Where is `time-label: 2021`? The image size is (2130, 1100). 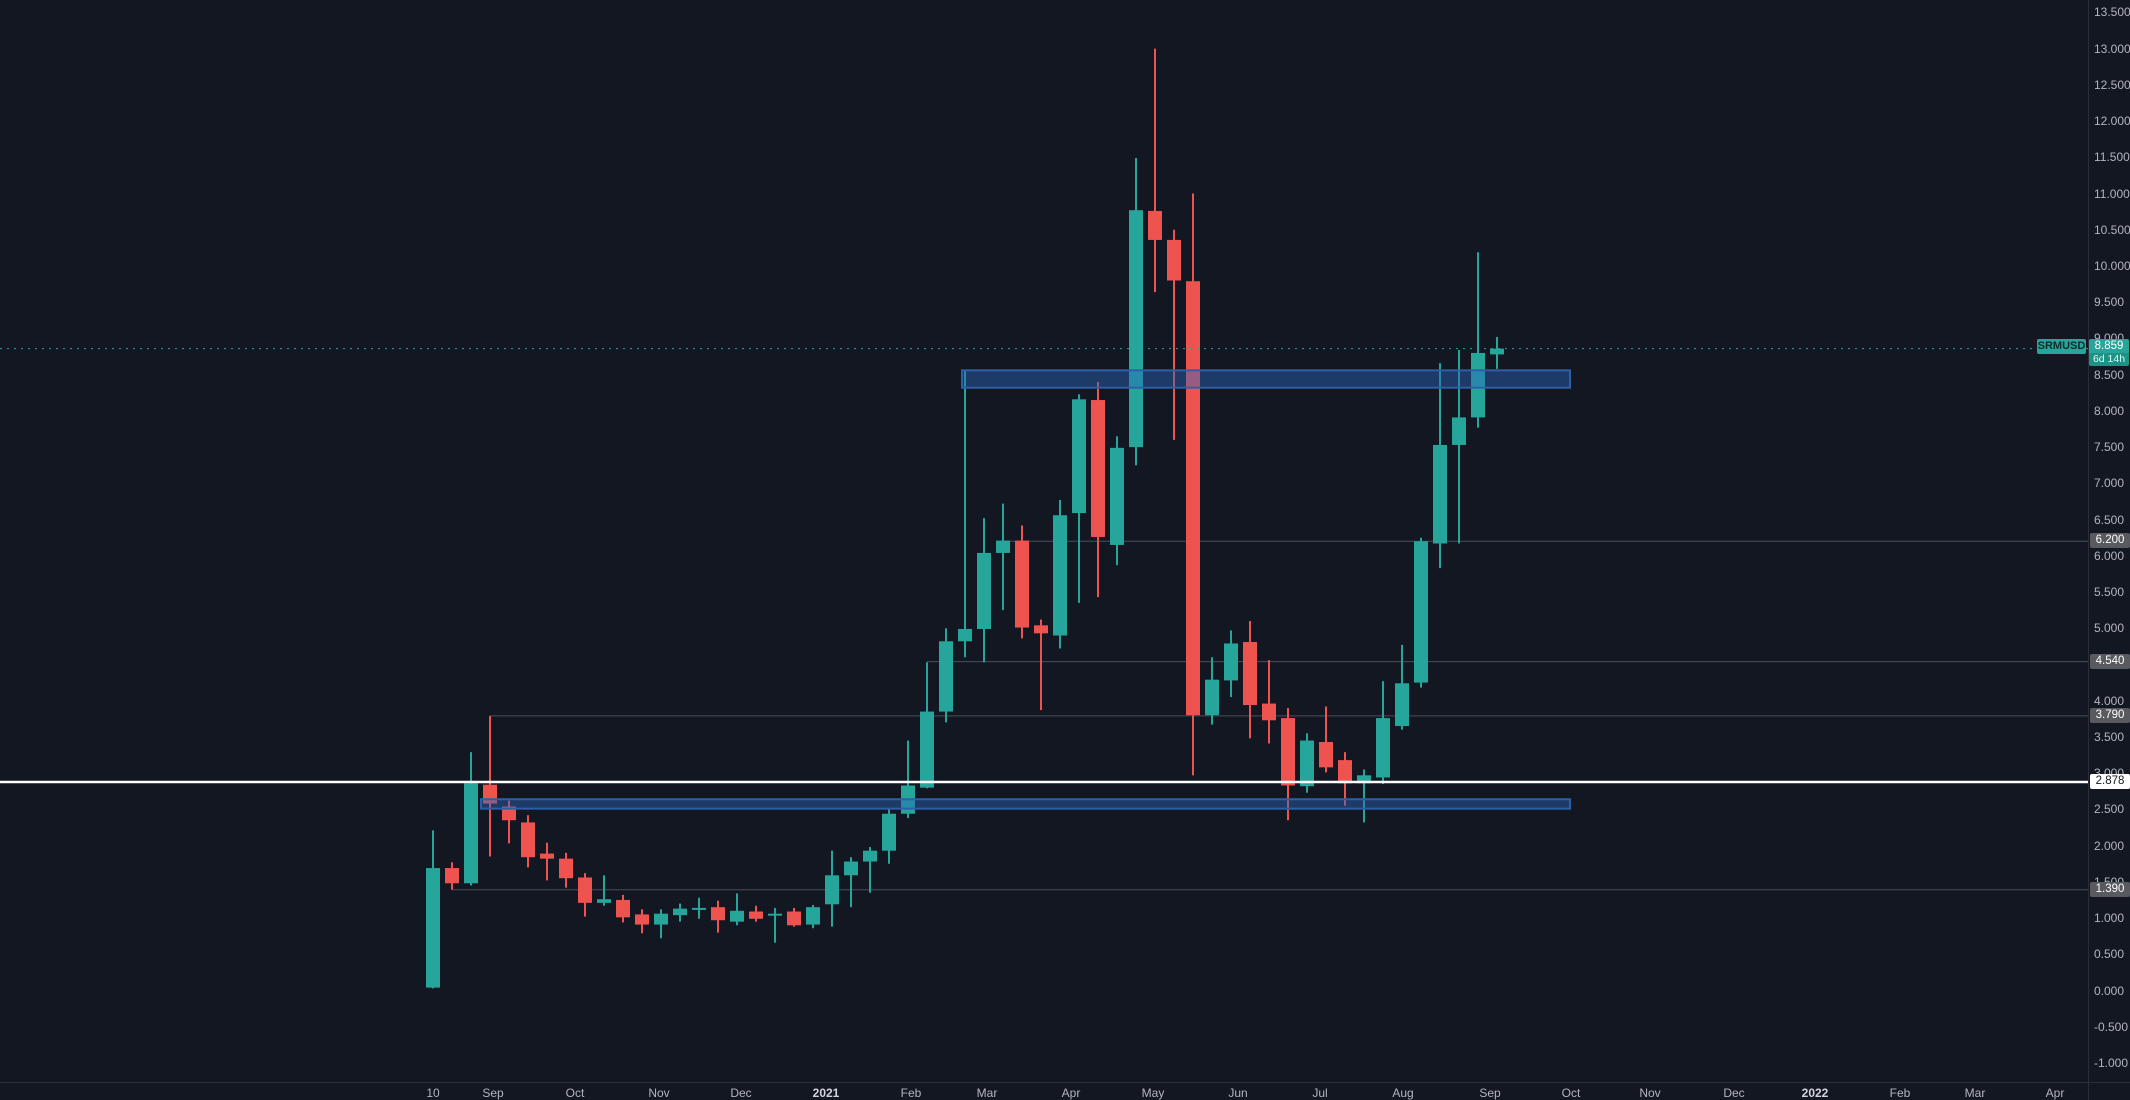 time-label: 2021 is located at coordinates (826, 1093).